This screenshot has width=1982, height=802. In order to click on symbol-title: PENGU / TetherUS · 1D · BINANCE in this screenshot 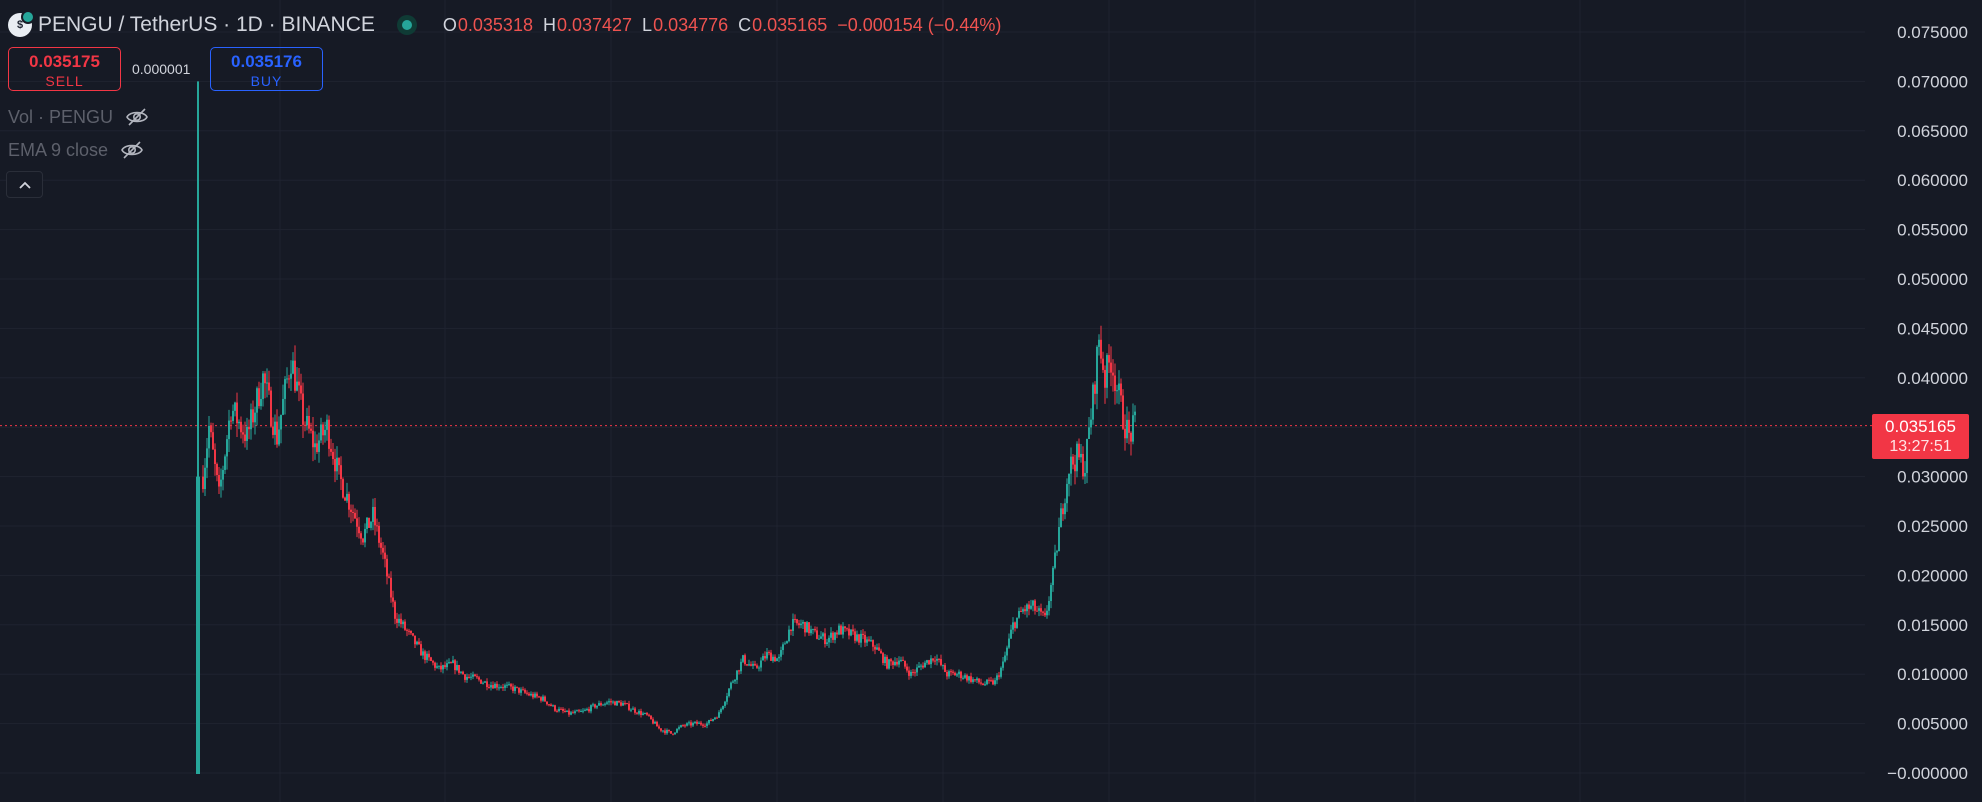, I will do `click(206, 24)`.